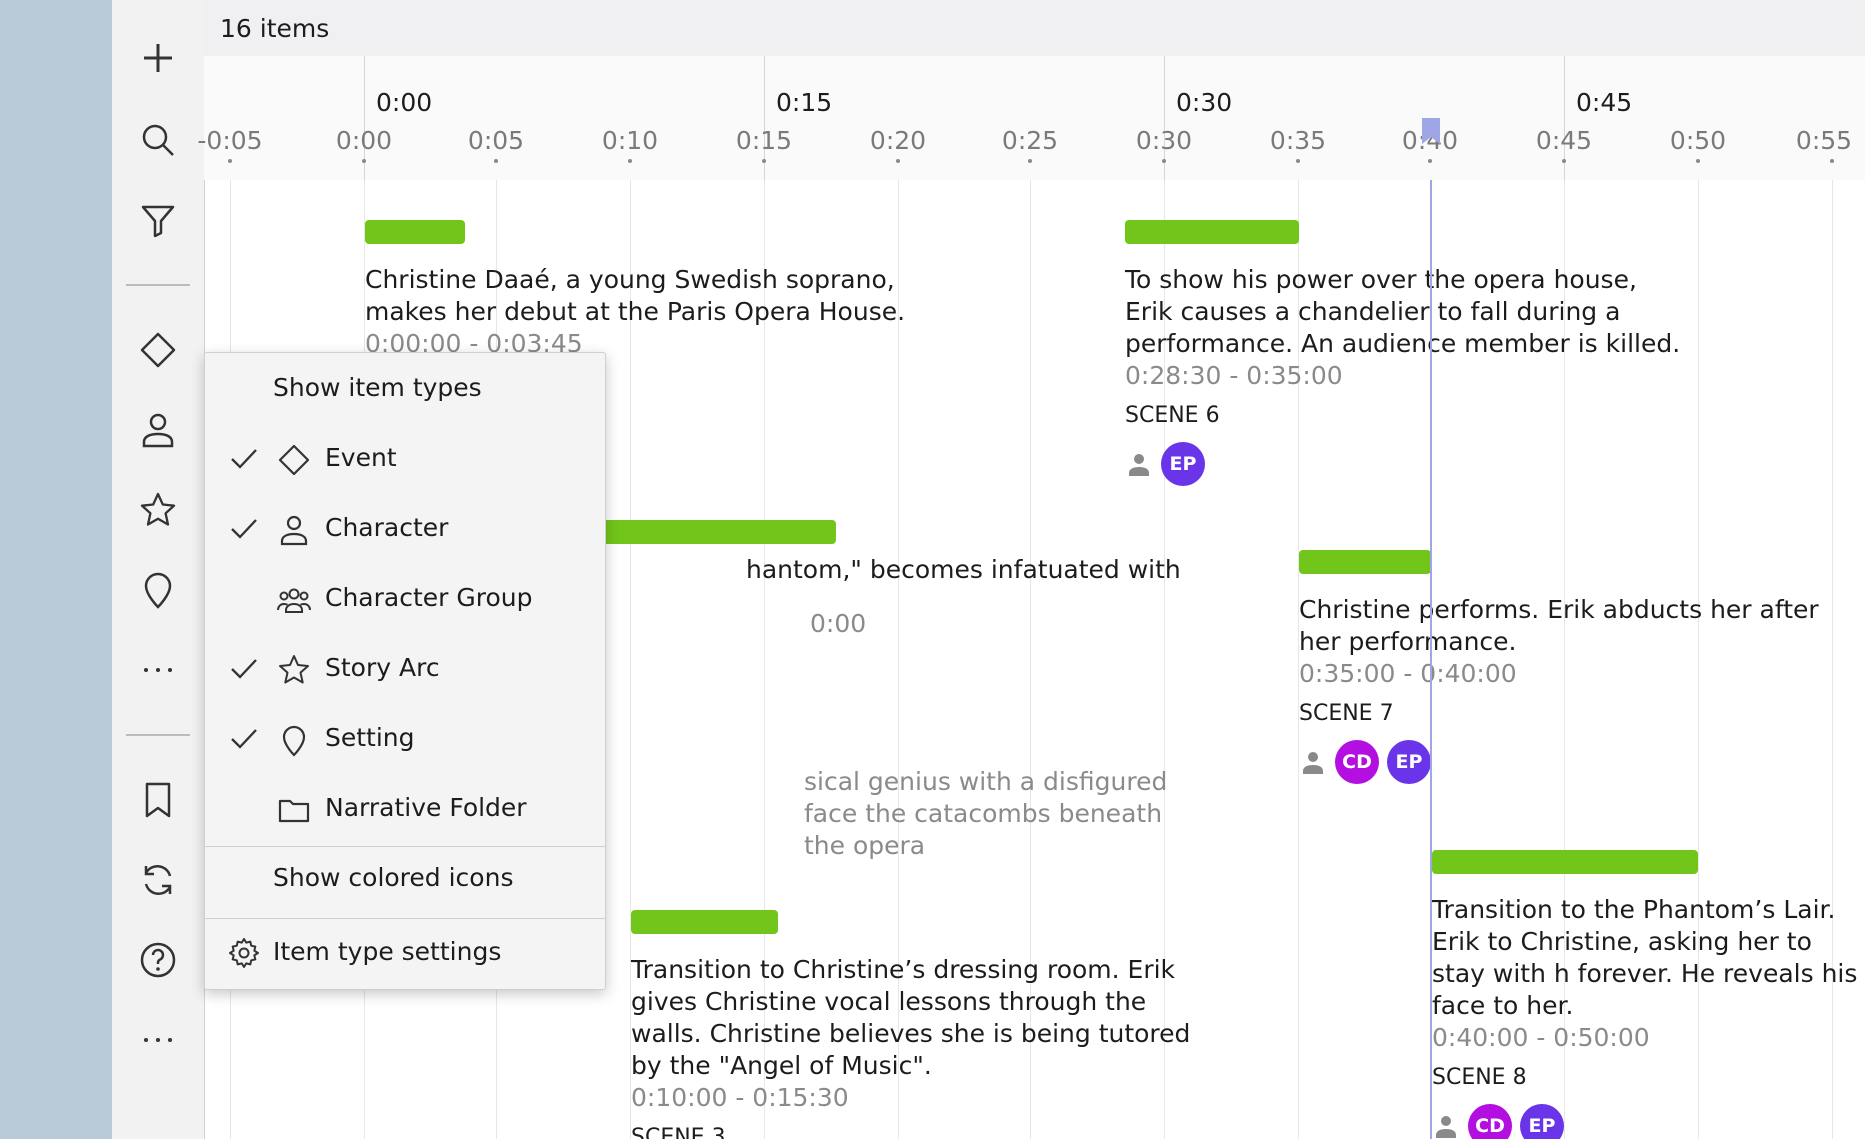  What do you see at coordinates (838, 623) in the screenshot?
I see `item-time-range: 0:00` at bounding box center [838, 623].